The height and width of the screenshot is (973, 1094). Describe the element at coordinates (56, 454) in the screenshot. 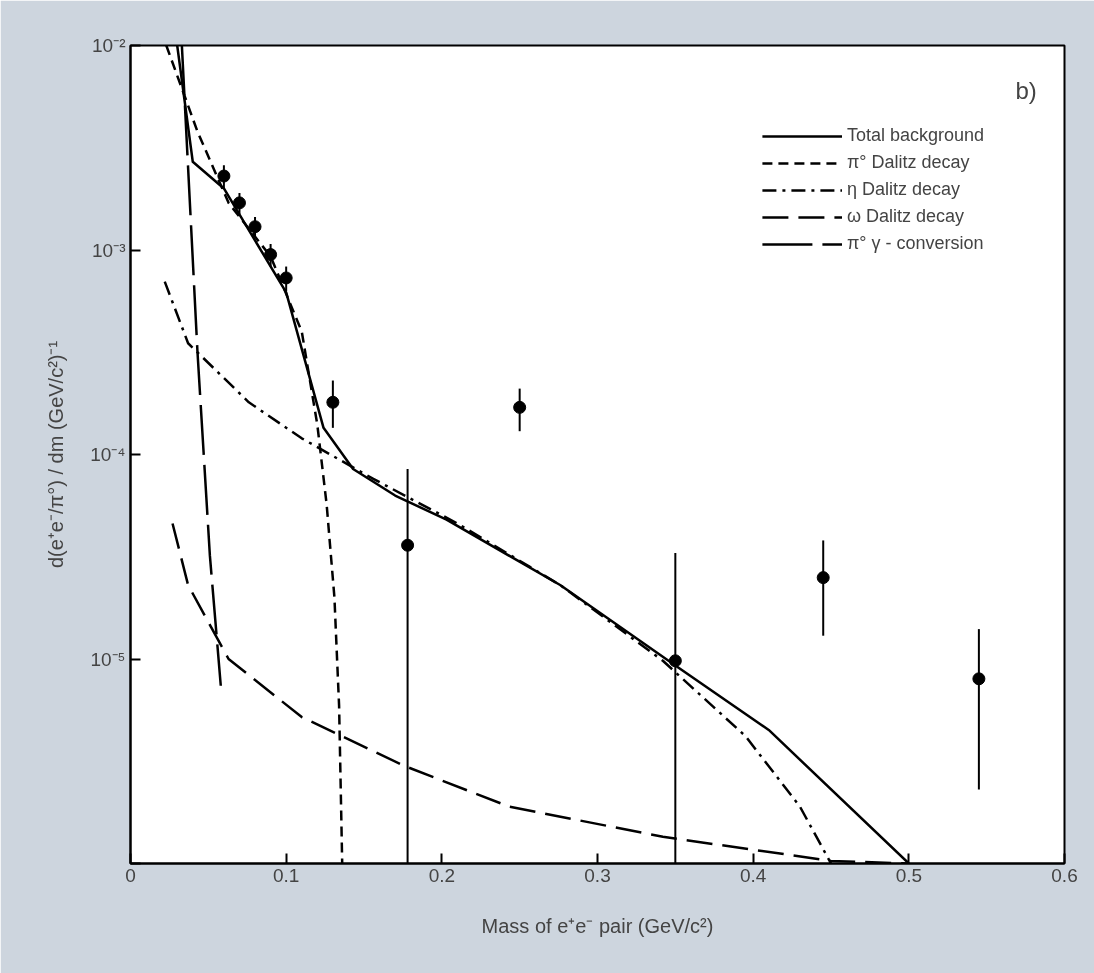

I see `y-axis-title: d(e⁺e⁻/π°) / dm (GeV/c²)⁻¹` at that location.